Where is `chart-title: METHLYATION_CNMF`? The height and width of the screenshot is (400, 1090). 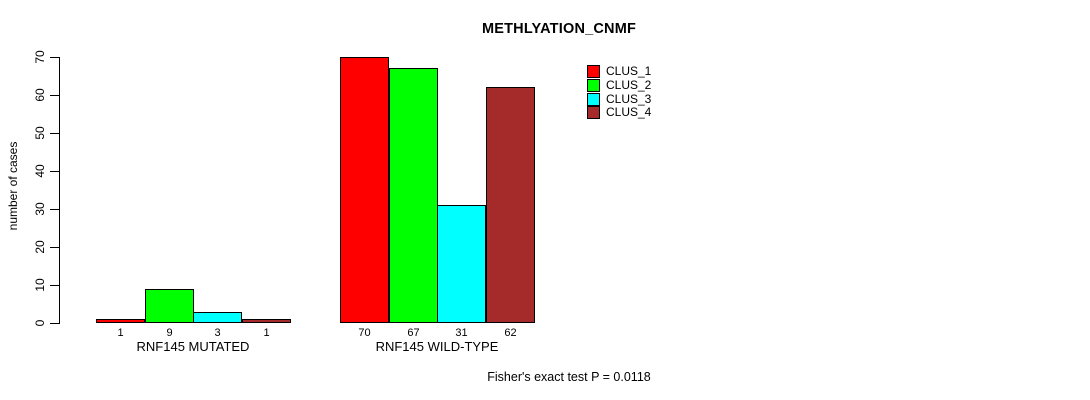 chart-title: METHLYATION_CNMF is located at coordinates (559, 29).